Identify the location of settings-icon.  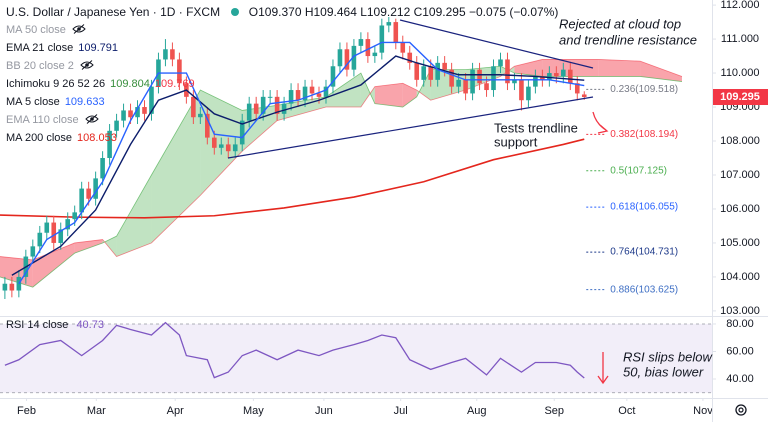
(741, 410).